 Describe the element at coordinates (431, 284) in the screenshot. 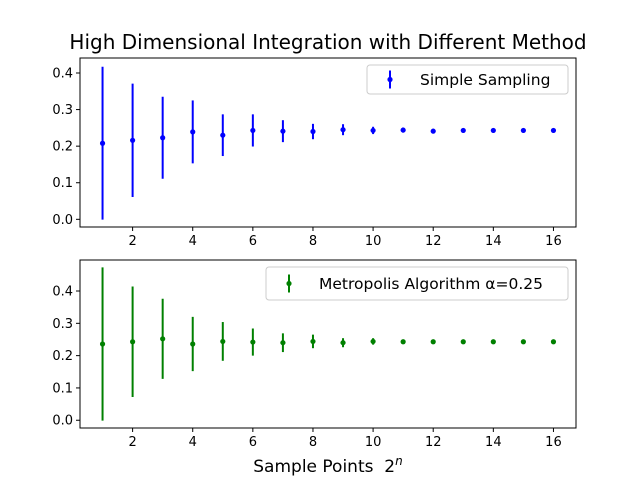

I see `legend-label: Metropolis Algorithm α=0.25` at that location.